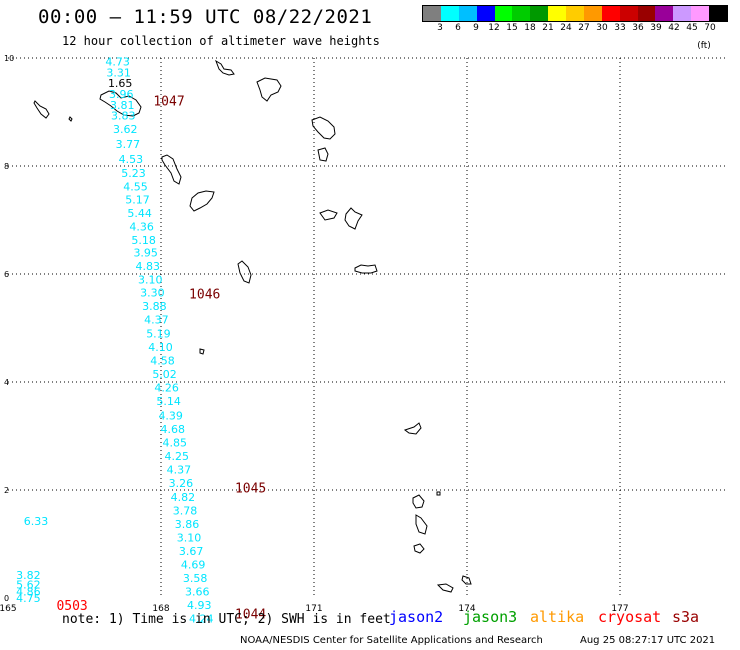  I want to click on swh-reading: 3.83, so click(123, 116).